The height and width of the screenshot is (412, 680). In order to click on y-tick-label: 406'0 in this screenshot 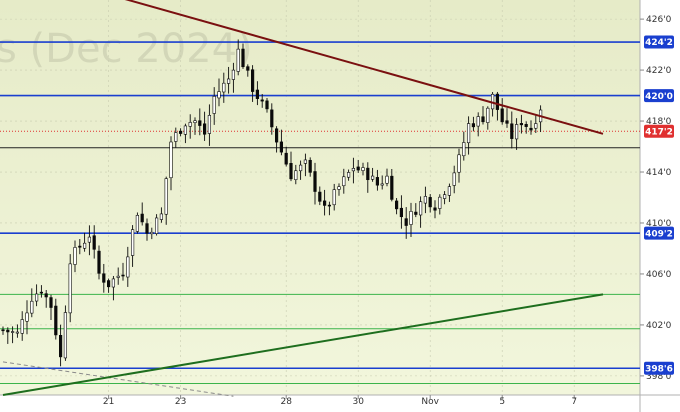, I will do `click(659, 275)`.